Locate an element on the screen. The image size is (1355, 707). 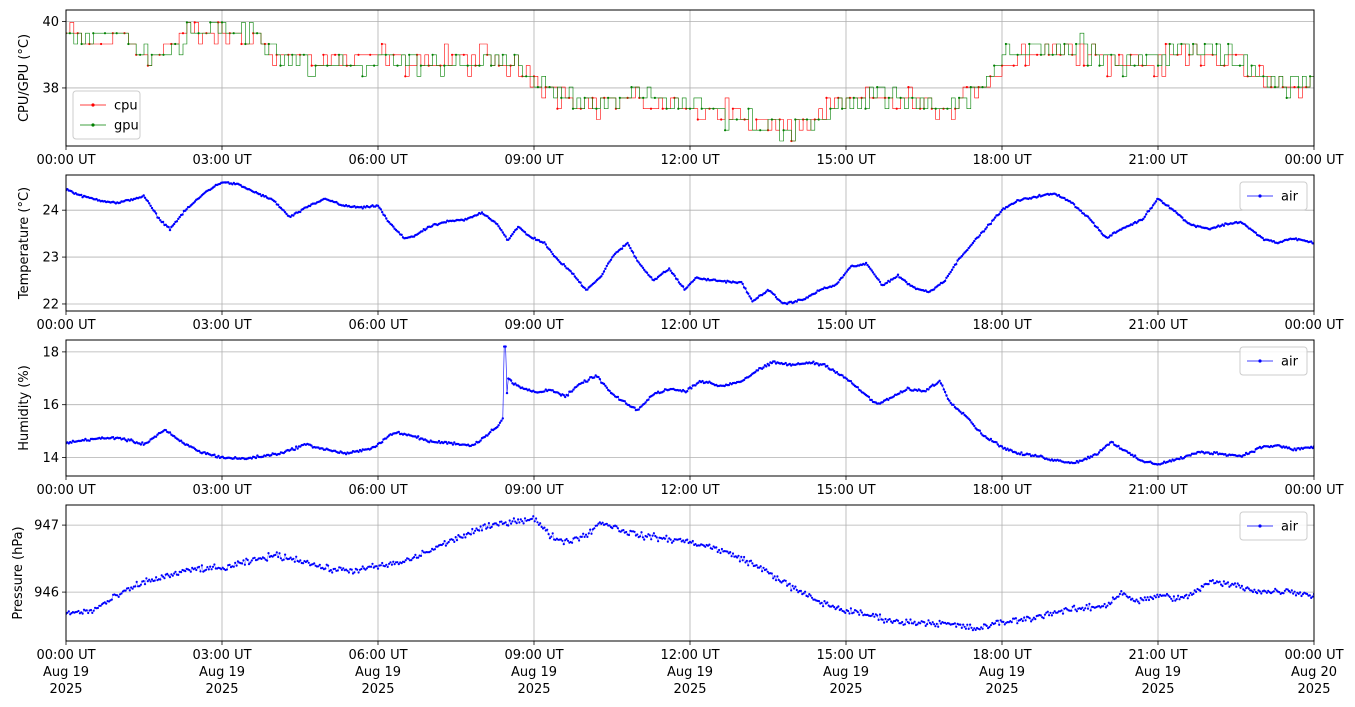
x-tick-label: 15:00 UT is located at coordinates (845, 325).